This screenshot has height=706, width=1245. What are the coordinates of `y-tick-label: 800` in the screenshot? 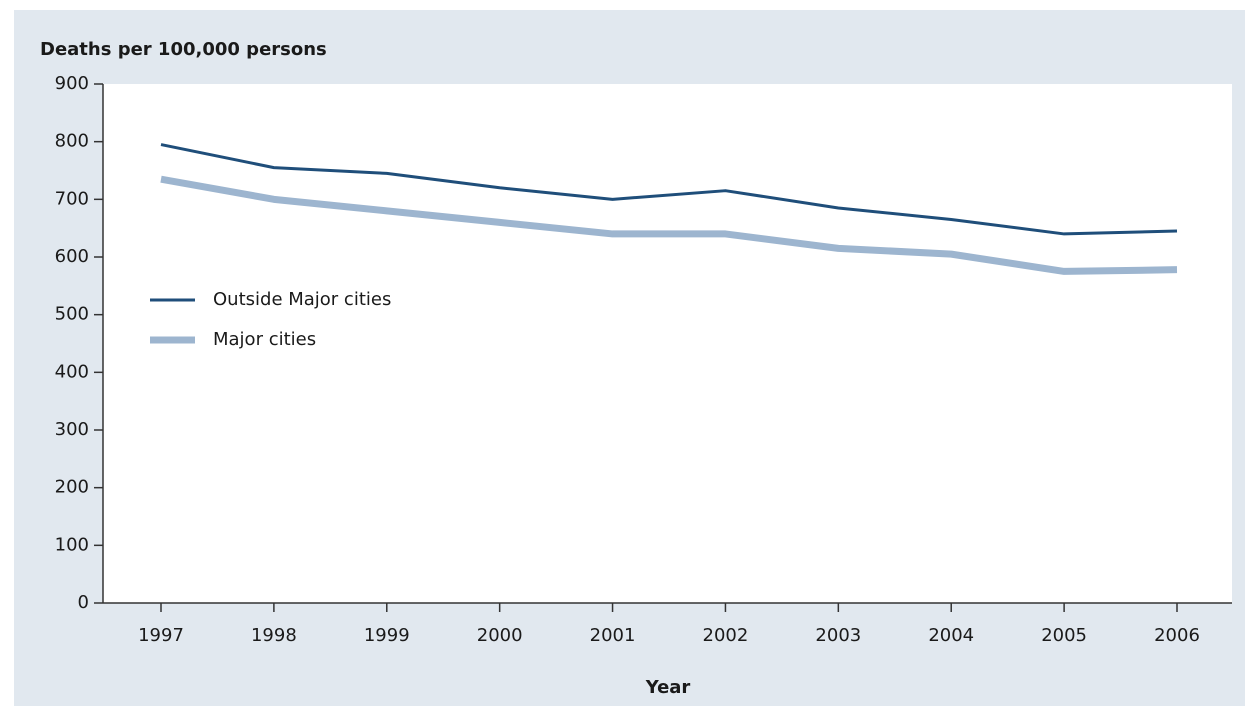 It's located at (72, 141).